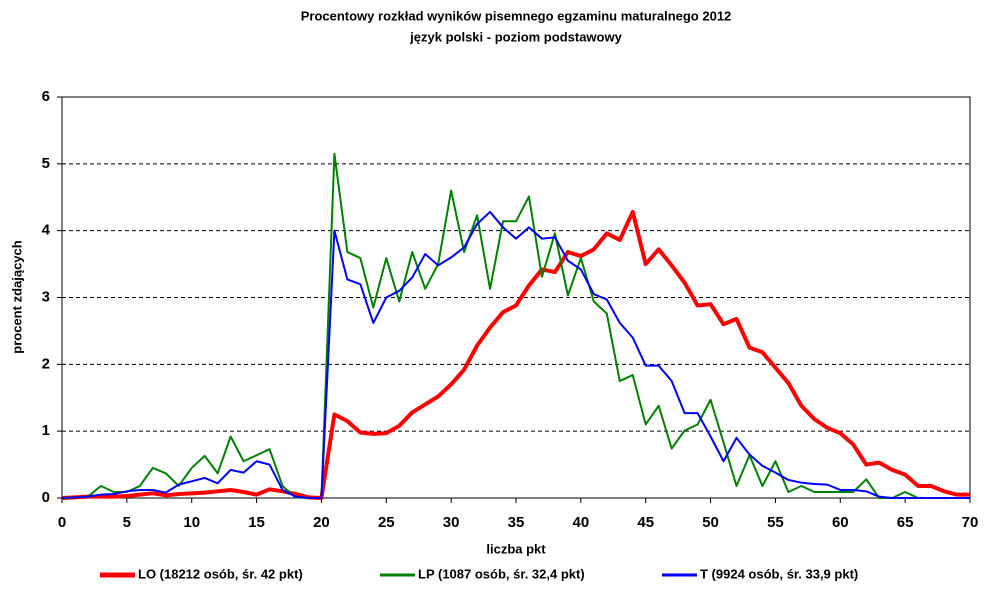 This screenshot has width=985, height=594. I want to click on y-tick-label: 0, so click(46, 497).